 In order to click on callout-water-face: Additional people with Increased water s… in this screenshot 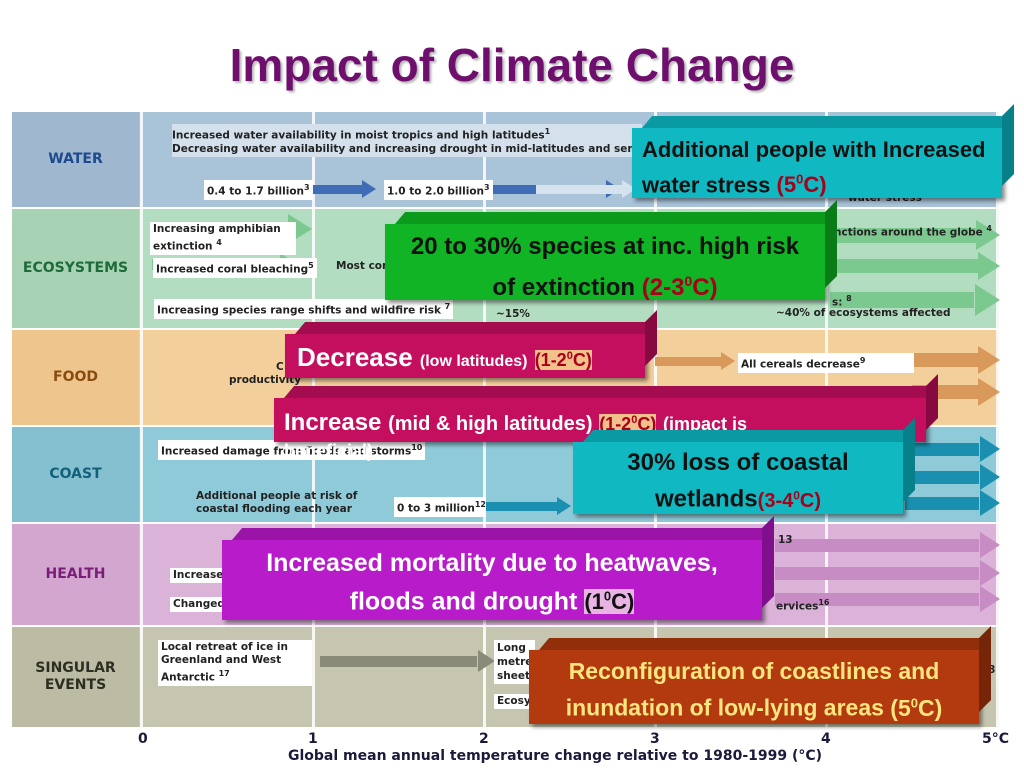, I will do `click(817, 163)`.